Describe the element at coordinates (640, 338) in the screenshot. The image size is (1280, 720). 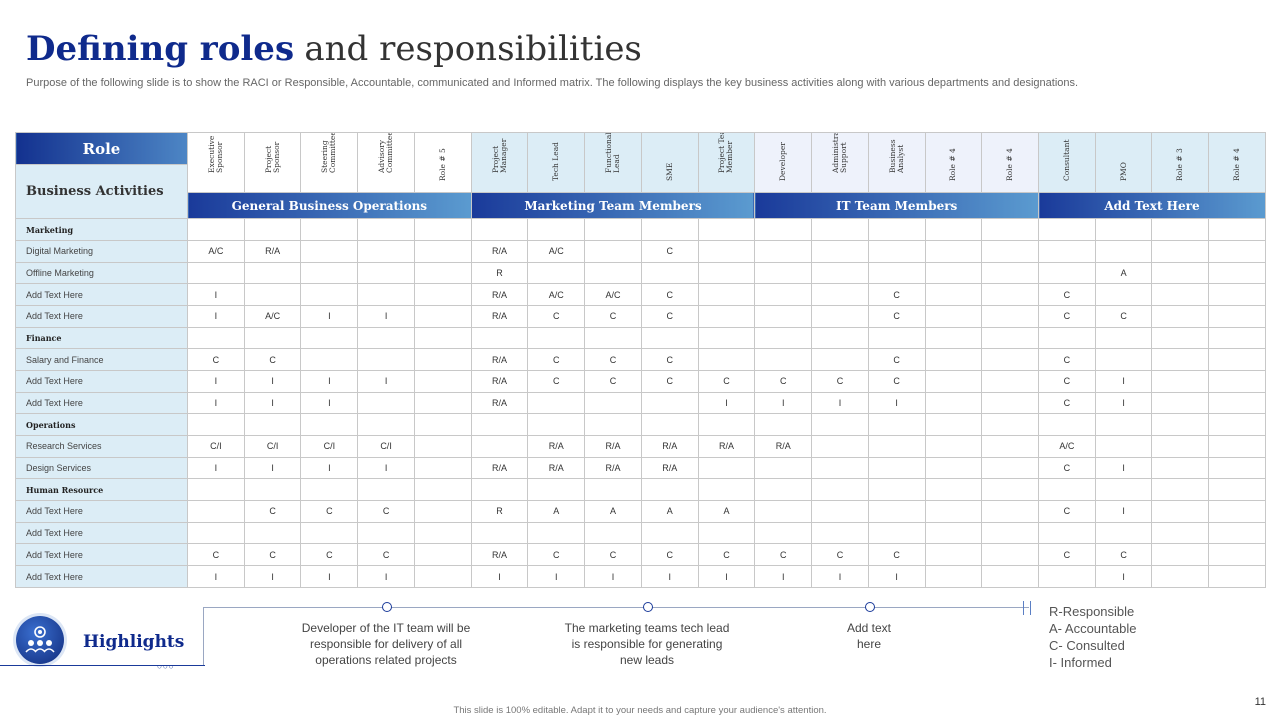
I see `table-row: Finance` at that location.